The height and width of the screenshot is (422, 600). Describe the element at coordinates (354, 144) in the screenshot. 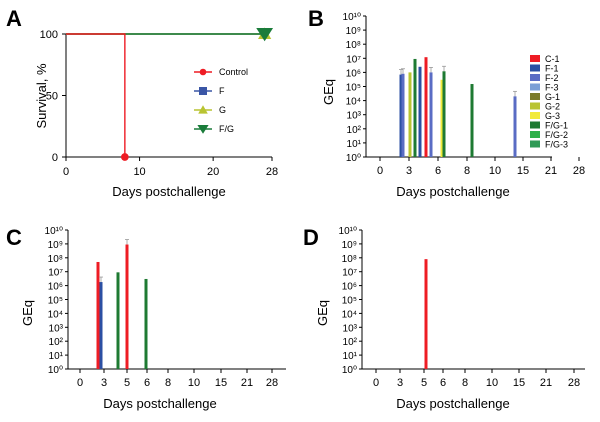

I see `y-tick-label: 10¹` at that location.